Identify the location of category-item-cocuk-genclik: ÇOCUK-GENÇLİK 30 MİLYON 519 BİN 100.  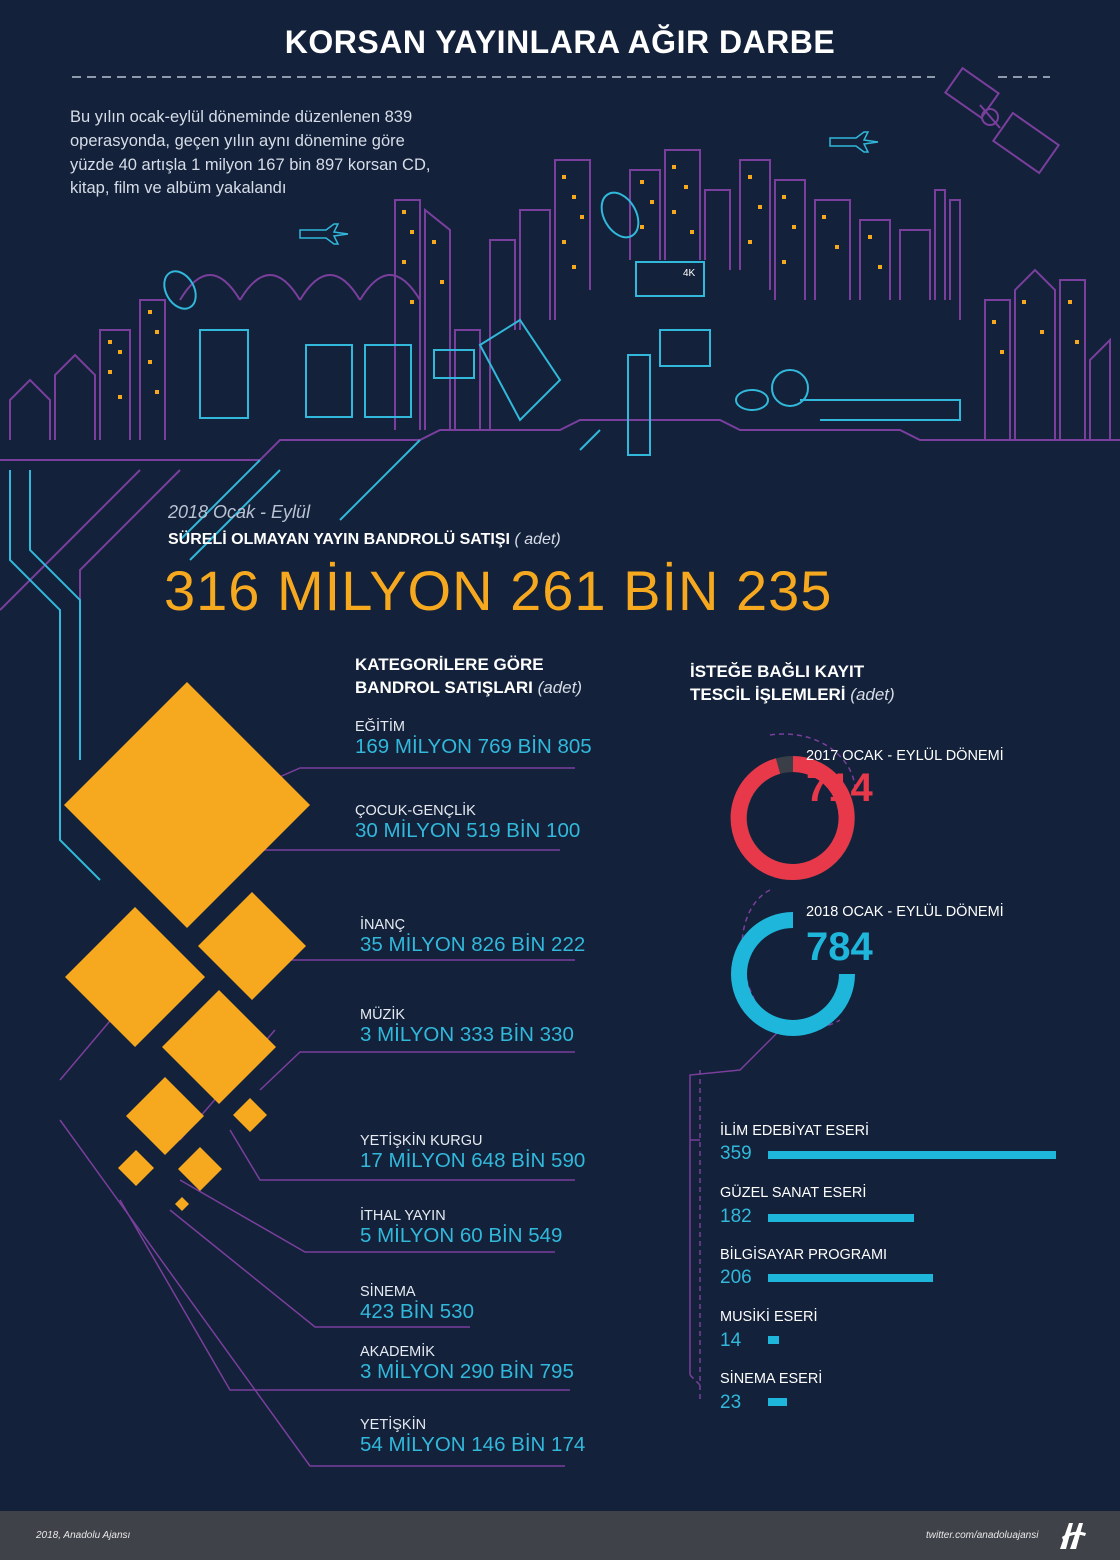
(467, 823).